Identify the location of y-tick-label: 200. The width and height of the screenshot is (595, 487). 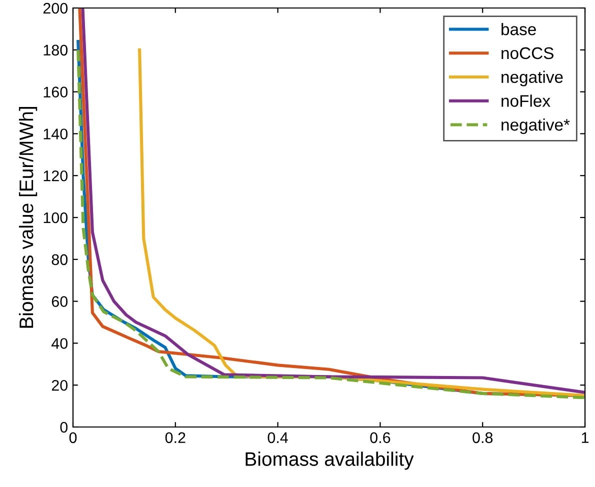
(55, 8).